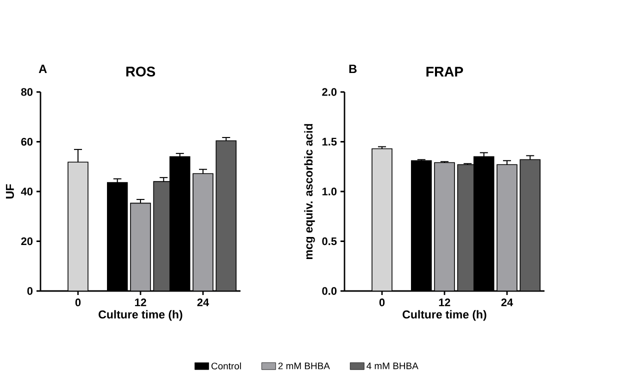 Image resolution: width=640 pixels, height=389 pixels. Describe the element at coordinates (304, 366) in the screenshot. I see `legend-label: 2 mM BHBA` at that location.